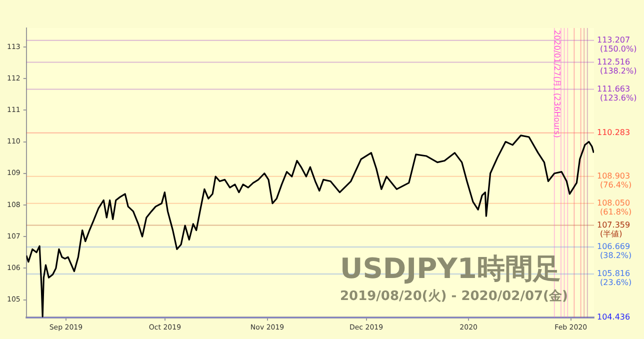 The height and width of the screenshot is (339, 644). Describe the element at coordinates (614, 278) in the screenshot. I see `ref-line-label: 105.816 (23.6%)` at that location.